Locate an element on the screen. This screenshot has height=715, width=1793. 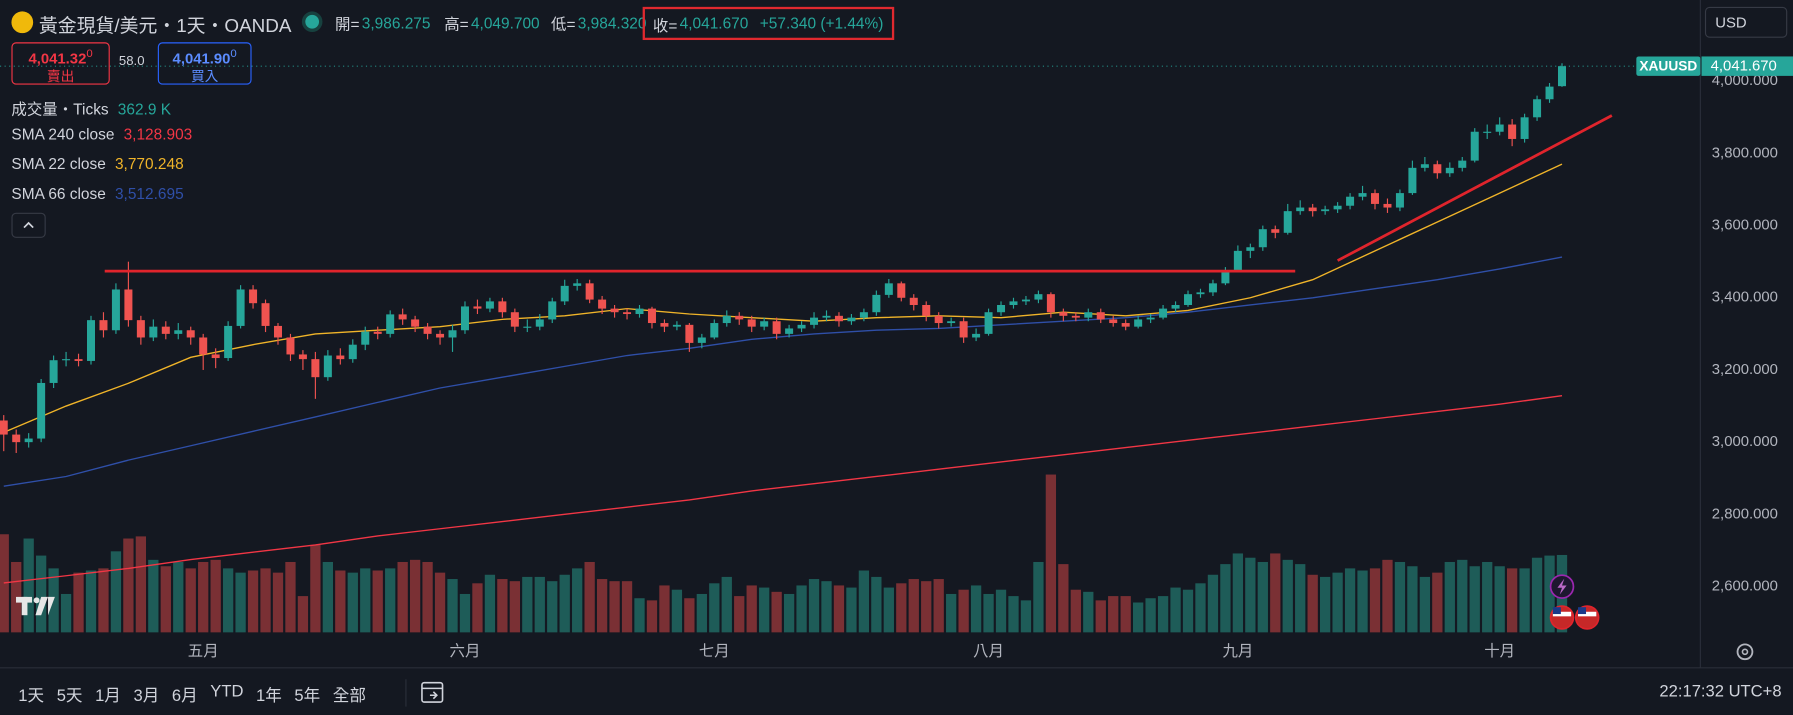
low-label: 低= is located at coordinates (563, 25).